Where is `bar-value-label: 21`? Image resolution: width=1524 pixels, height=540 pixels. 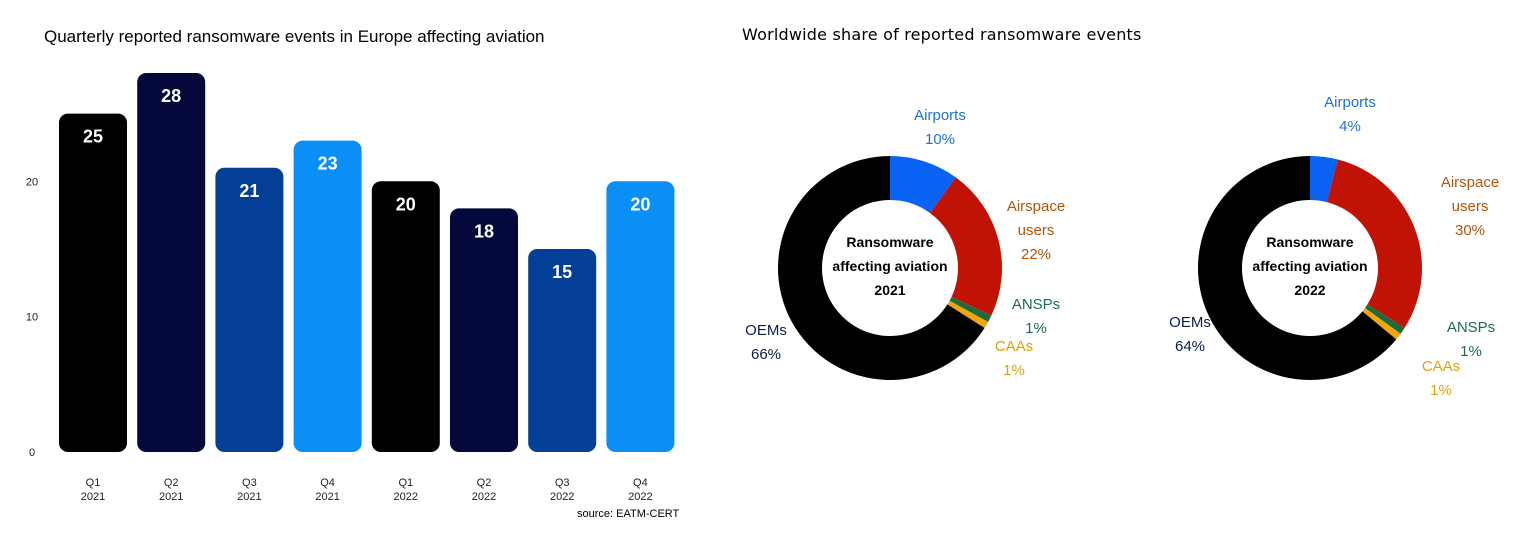 bar-value-label: 21 is located at coordinates (249, 191).